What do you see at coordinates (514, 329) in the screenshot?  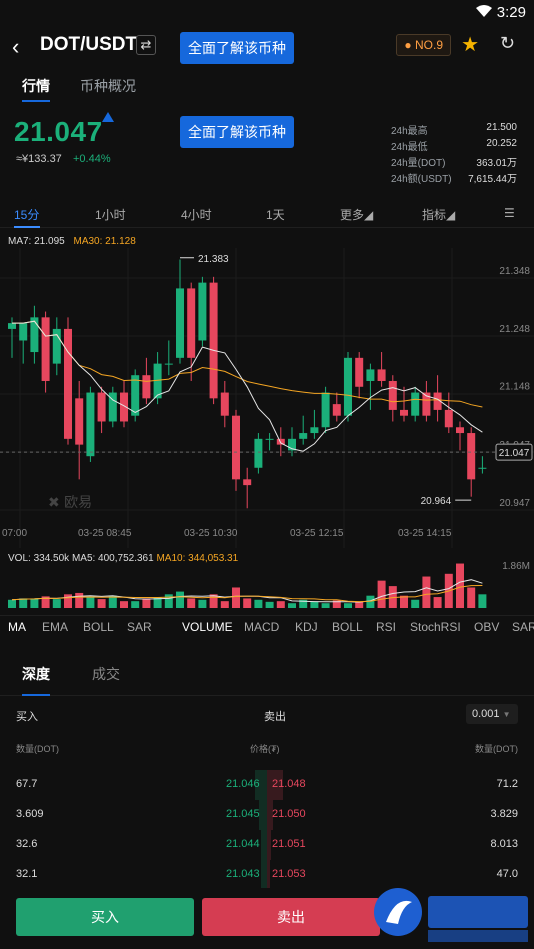 I see `y-tick-label: 21.248` at bounding box center [514, 329].